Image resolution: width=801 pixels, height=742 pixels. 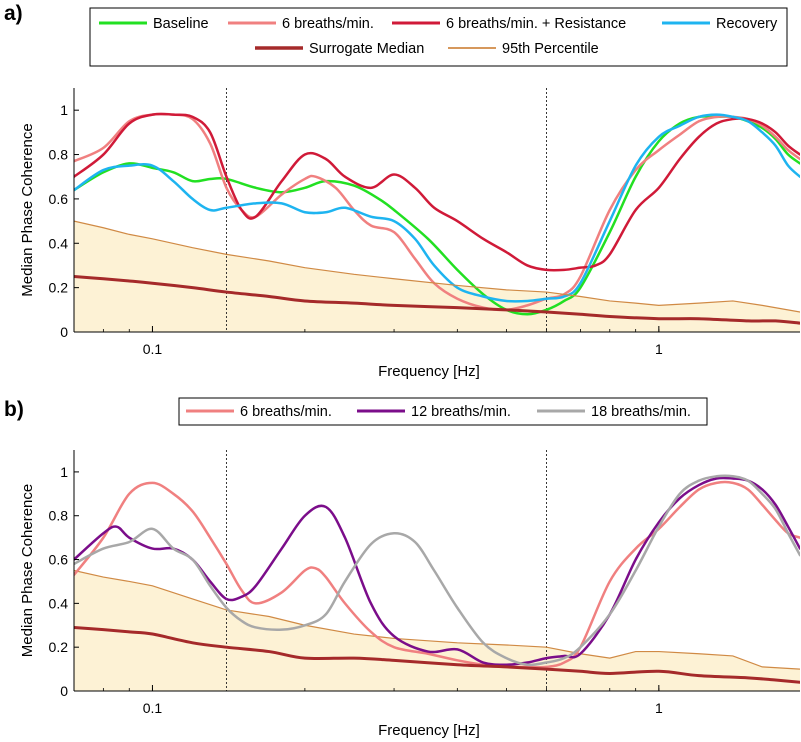 What do you see at coordinates (181, 24) in the screenshot?
I see `legend-label-baseline: Baseline` at bounding box center [181, 24].